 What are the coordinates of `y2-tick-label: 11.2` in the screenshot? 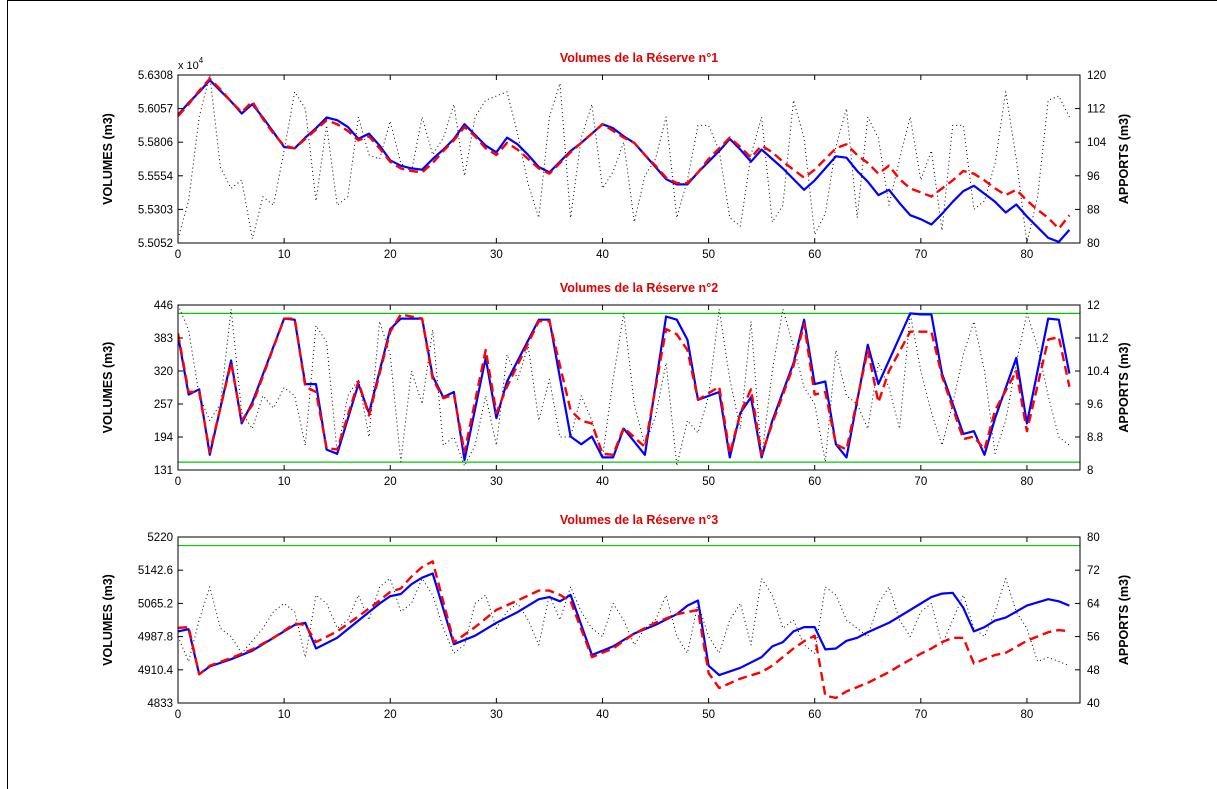 It's located at (1098, 339).